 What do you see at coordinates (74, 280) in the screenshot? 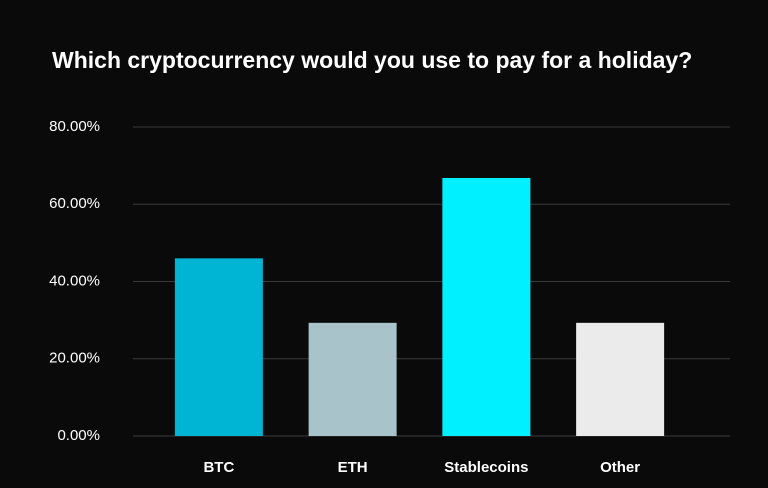
I see `y-tick-label: 40.00%` at bounding box center [74, 280].